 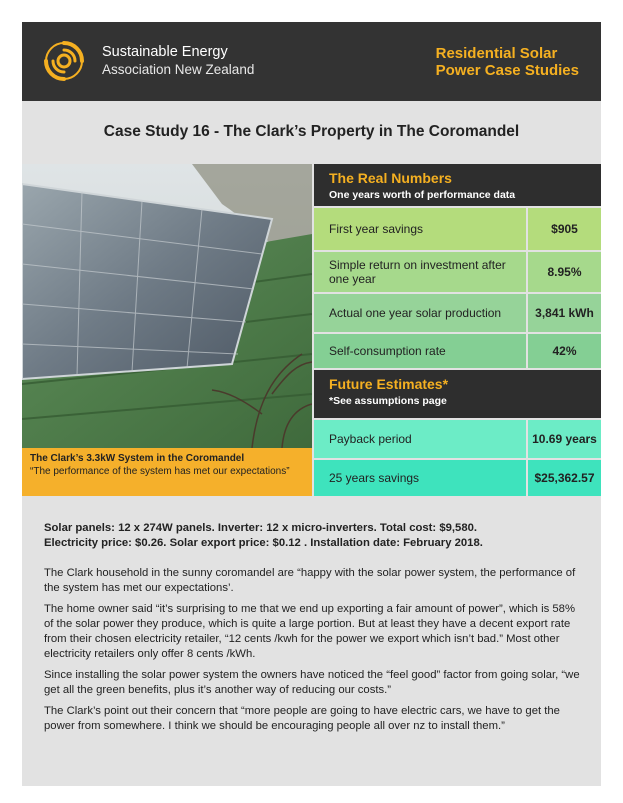 What do you see at coordinates (564, 439) in the screenshot?
I see `row-value: 10.69 years` at bounding box center [564, 439].